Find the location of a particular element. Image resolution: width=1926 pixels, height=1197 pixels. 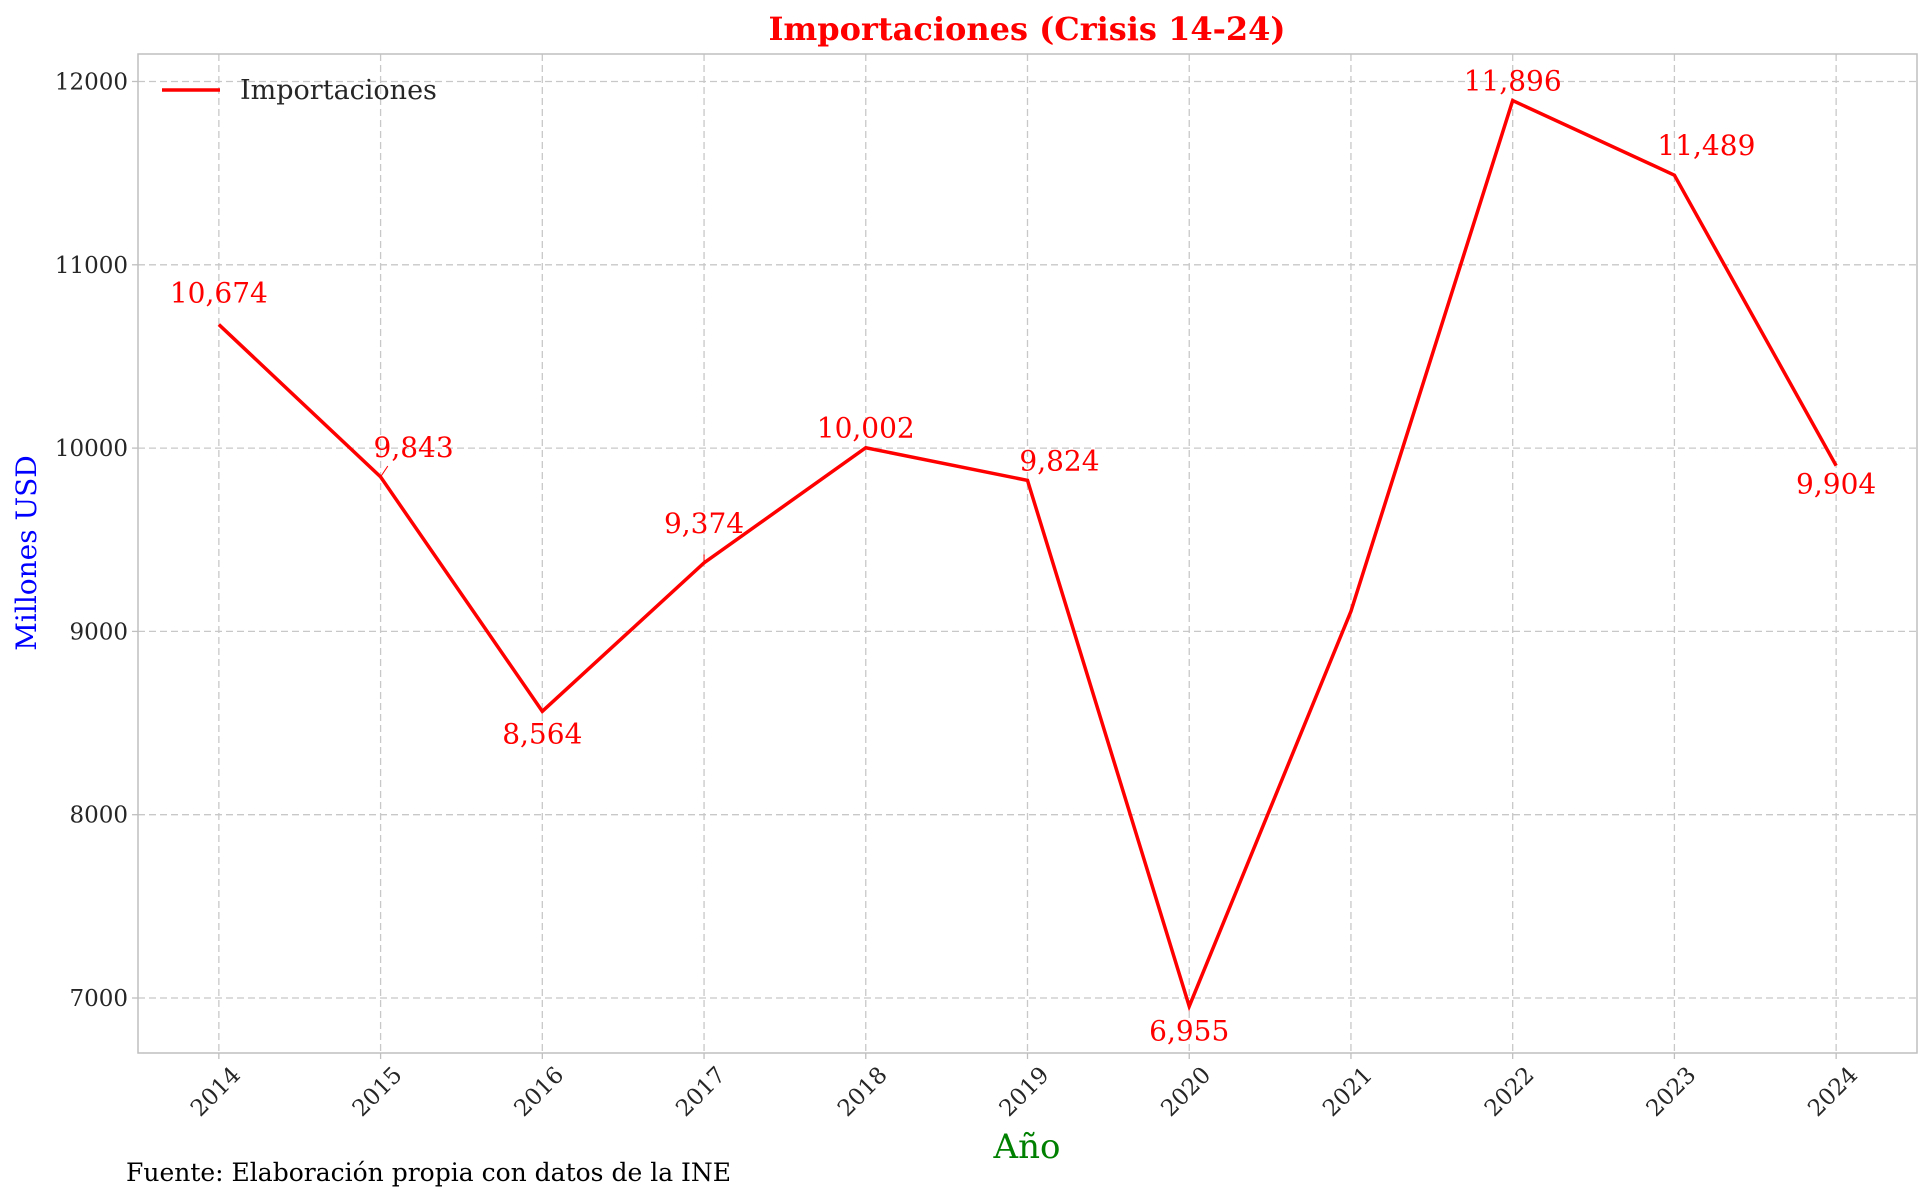

y-tick-label: 9000 is located at coordinates (98, 632).